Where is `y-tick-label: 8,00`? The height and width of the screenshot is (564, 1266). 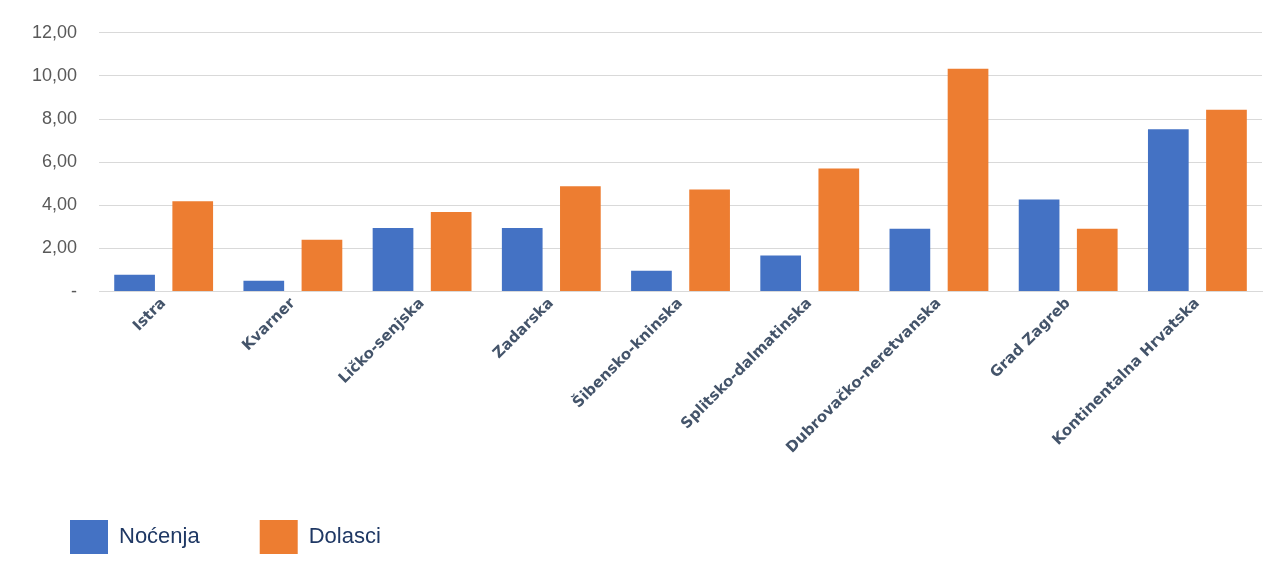 y-tick-label: 8,00 is located at coordinates (60, 118).